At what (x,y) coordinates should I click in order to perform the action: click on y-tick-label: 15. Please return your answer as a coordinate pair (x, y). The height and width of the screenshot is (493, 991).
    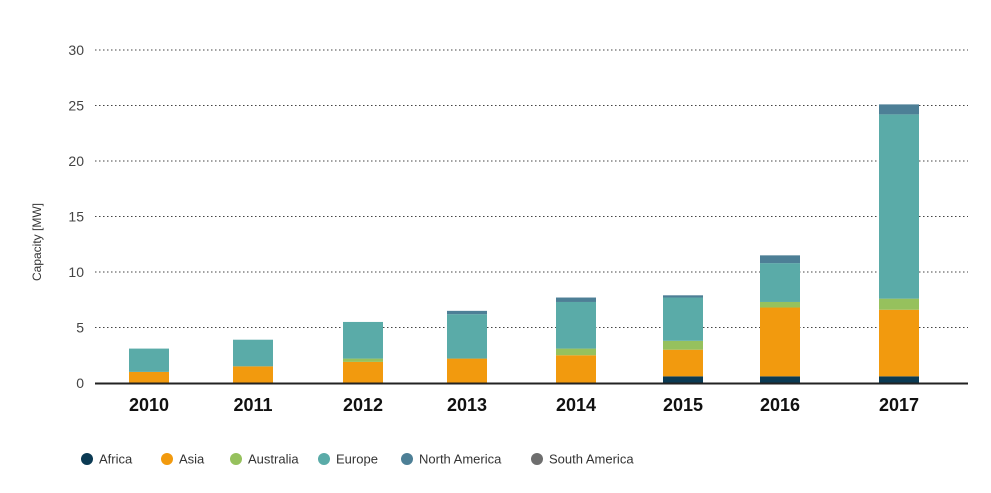
    Looking at the image, I should click on (76, 217).